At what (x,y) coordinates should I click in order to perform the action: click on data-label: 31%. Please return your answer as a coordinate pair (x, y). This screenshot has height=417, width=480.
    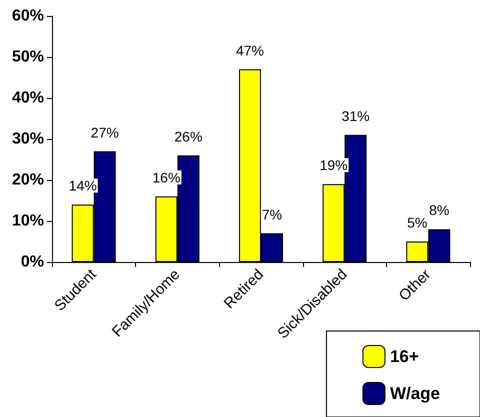
    Looking at the image, I should click on (356, 116).